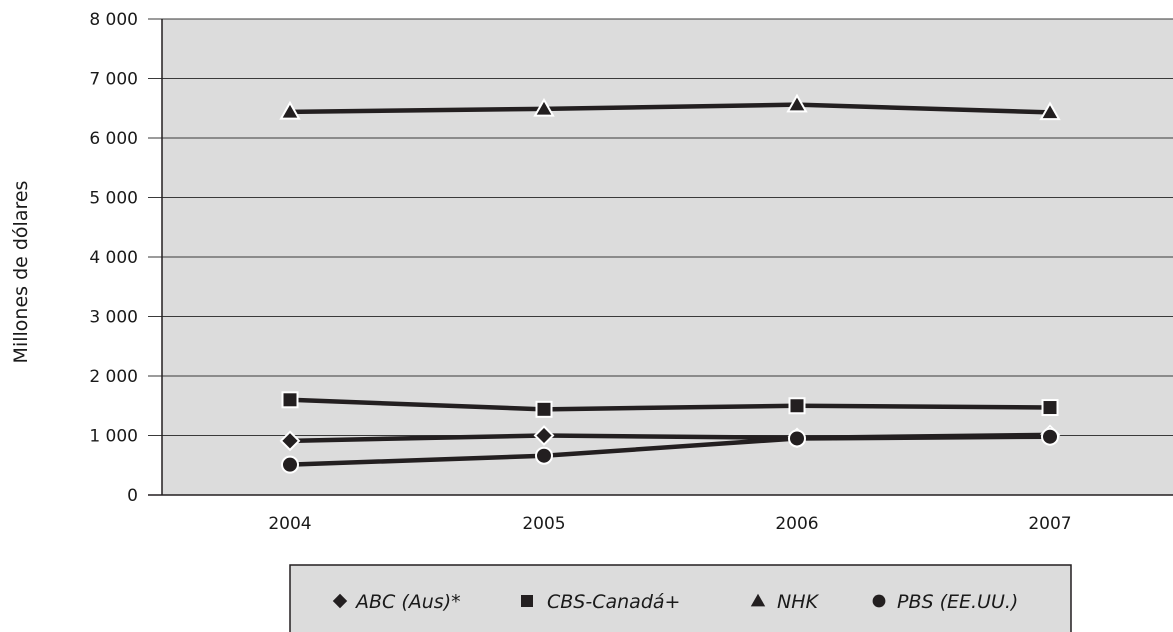 The width and height of the screenshot is (1173, 632). Describe the element at coordinates (796, 524) in the screenshot. I see `x-tick-label: 2006` at that location.